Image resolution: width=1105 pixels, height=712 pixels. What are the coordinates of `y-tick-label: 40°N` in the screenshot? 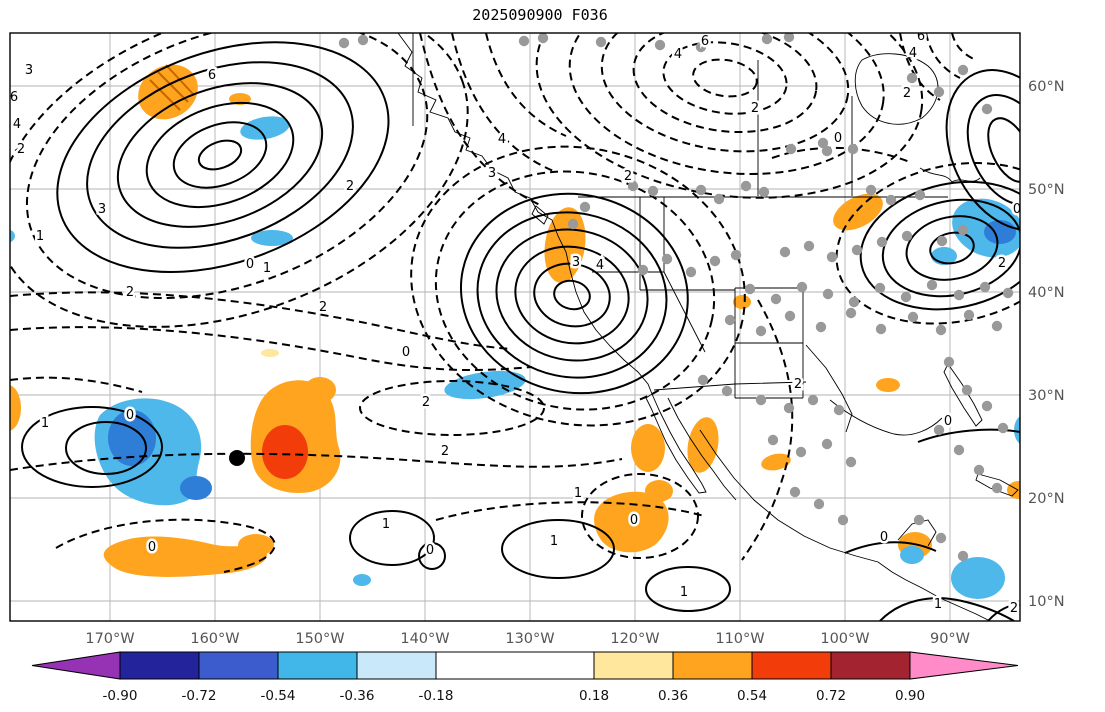 It's located at (1046, 293).